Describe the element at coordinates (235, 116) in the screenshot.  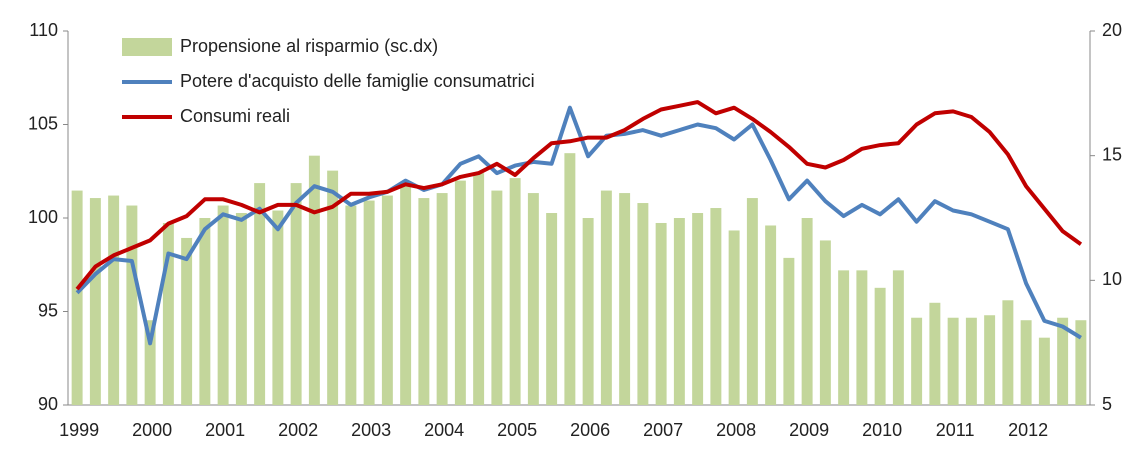
I see `legend-label: Consumi reali` at that location.